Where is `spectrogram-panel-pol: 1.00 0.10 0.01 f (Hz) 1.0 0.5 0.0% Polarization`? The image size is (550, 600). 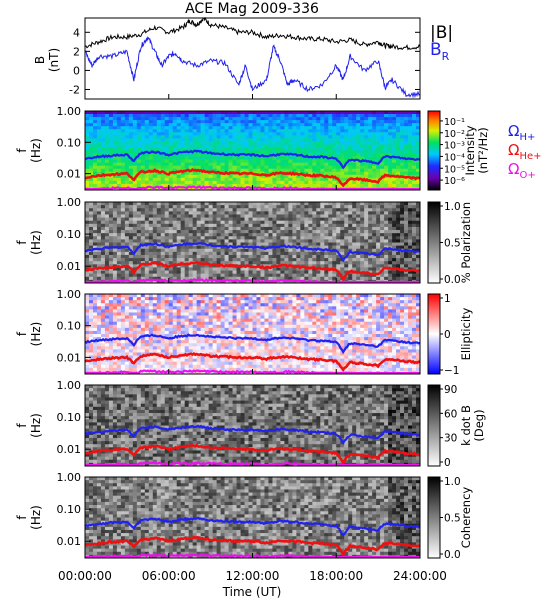
spectrogram-panel-pol: 1.00 0.10 0.01 f (Hz) 1.0 0.5 0.0% Polarization is located at coordinates (244, 241).